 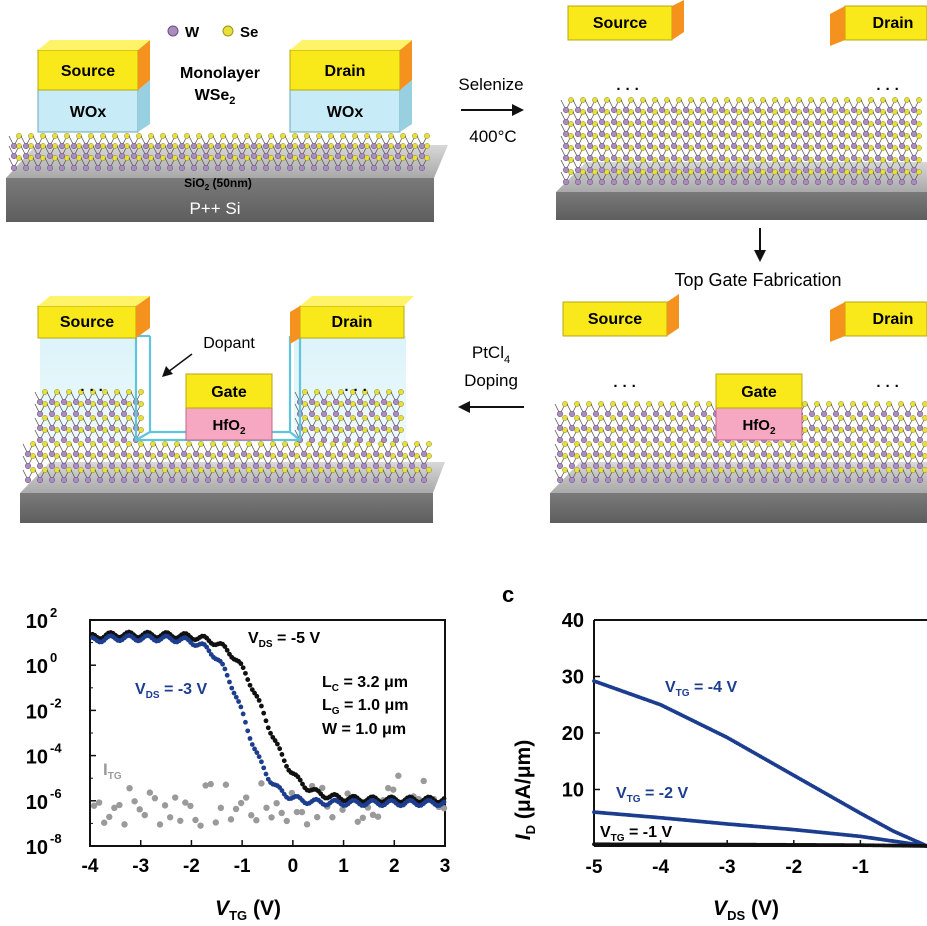 What do you see at coordinates (594, 867) in the screenshot?
I see `x-tick-label: -5` at bounding box center [594, 867].